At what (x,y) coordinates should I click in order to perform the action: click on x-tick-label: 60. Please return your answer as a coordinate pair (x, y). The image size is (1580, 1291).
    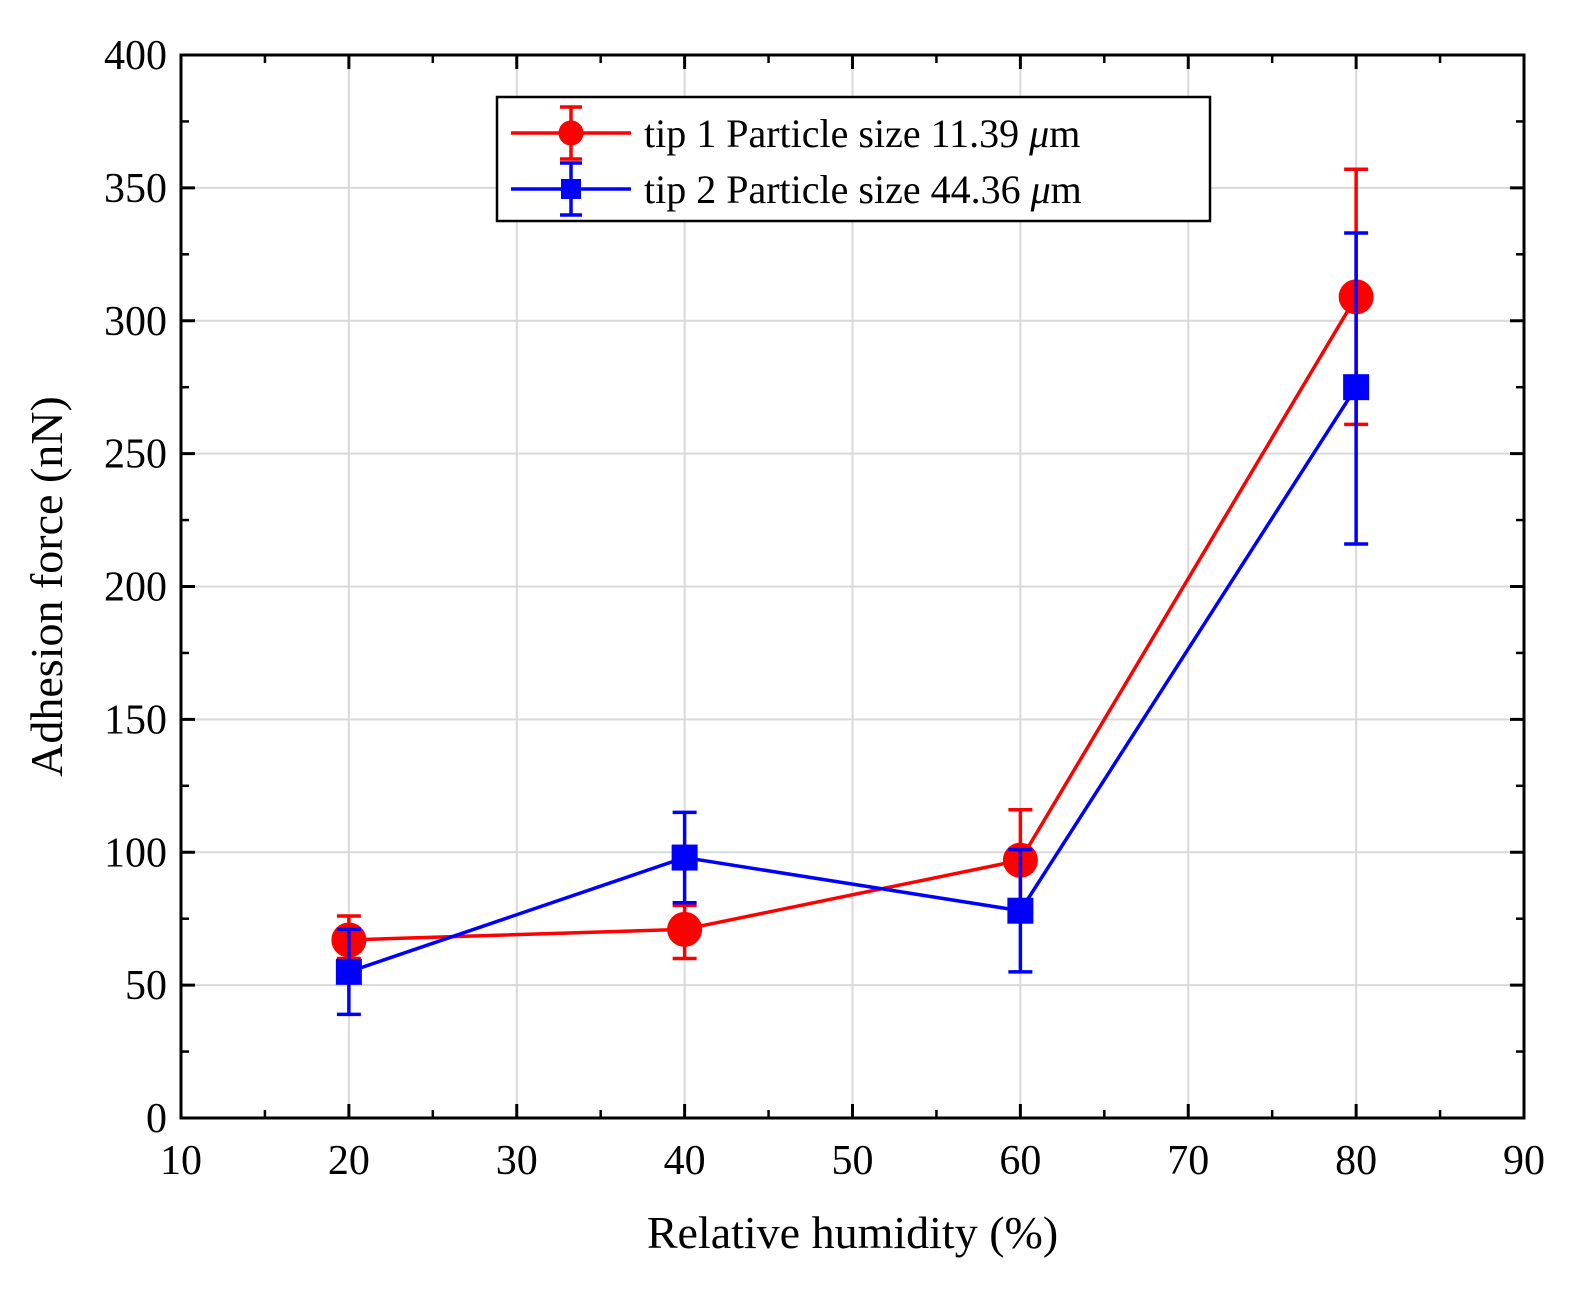
    Looking at the image, I should click on (1020, 1161).